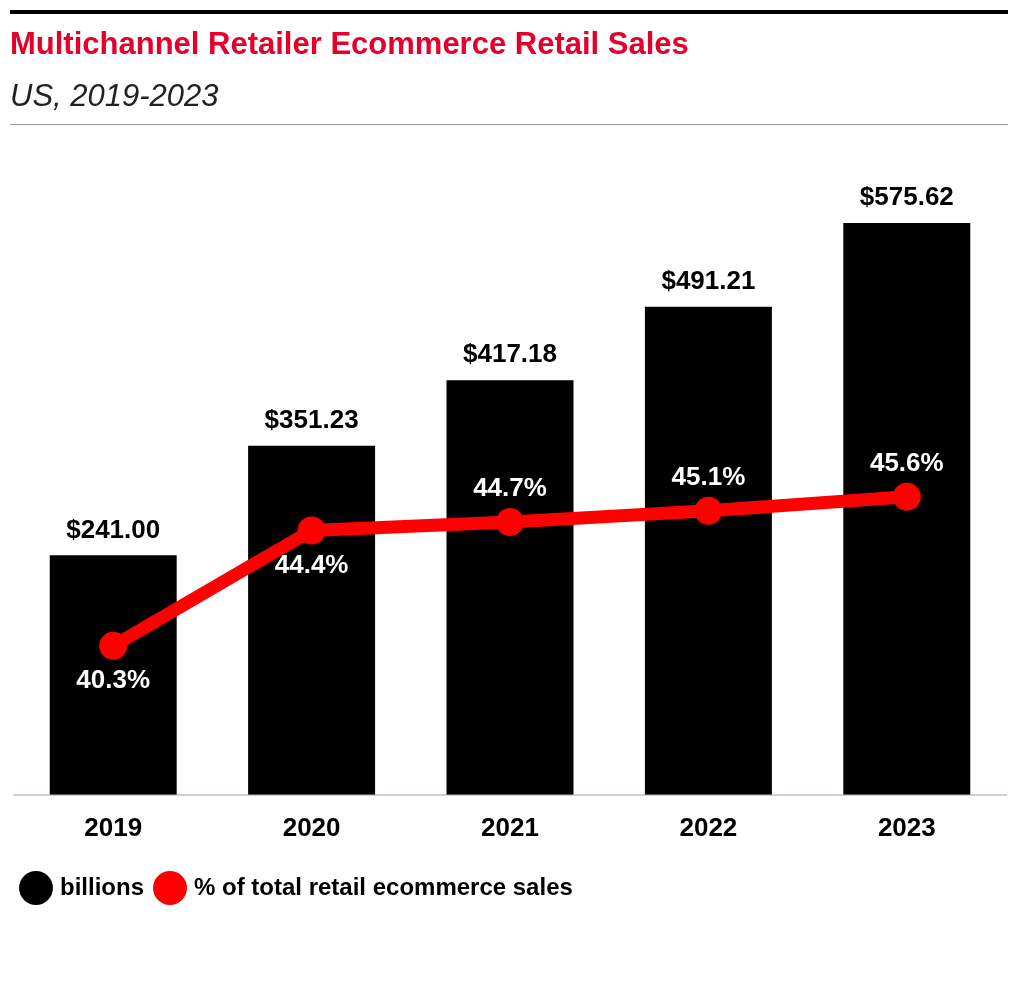 This screenshot has height=990, width=1020. I want to click on x-tick-label: 2022, so click(708, 826).